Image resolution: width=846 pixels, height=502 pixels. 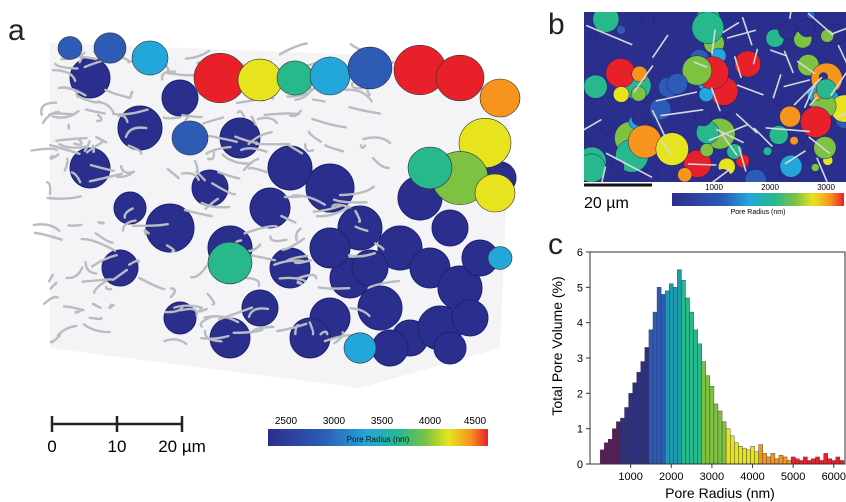 What do you see at coordinates (555, 244) in the screenshot?
I see `panel-label-c: c` at bounding box center [555, 244].